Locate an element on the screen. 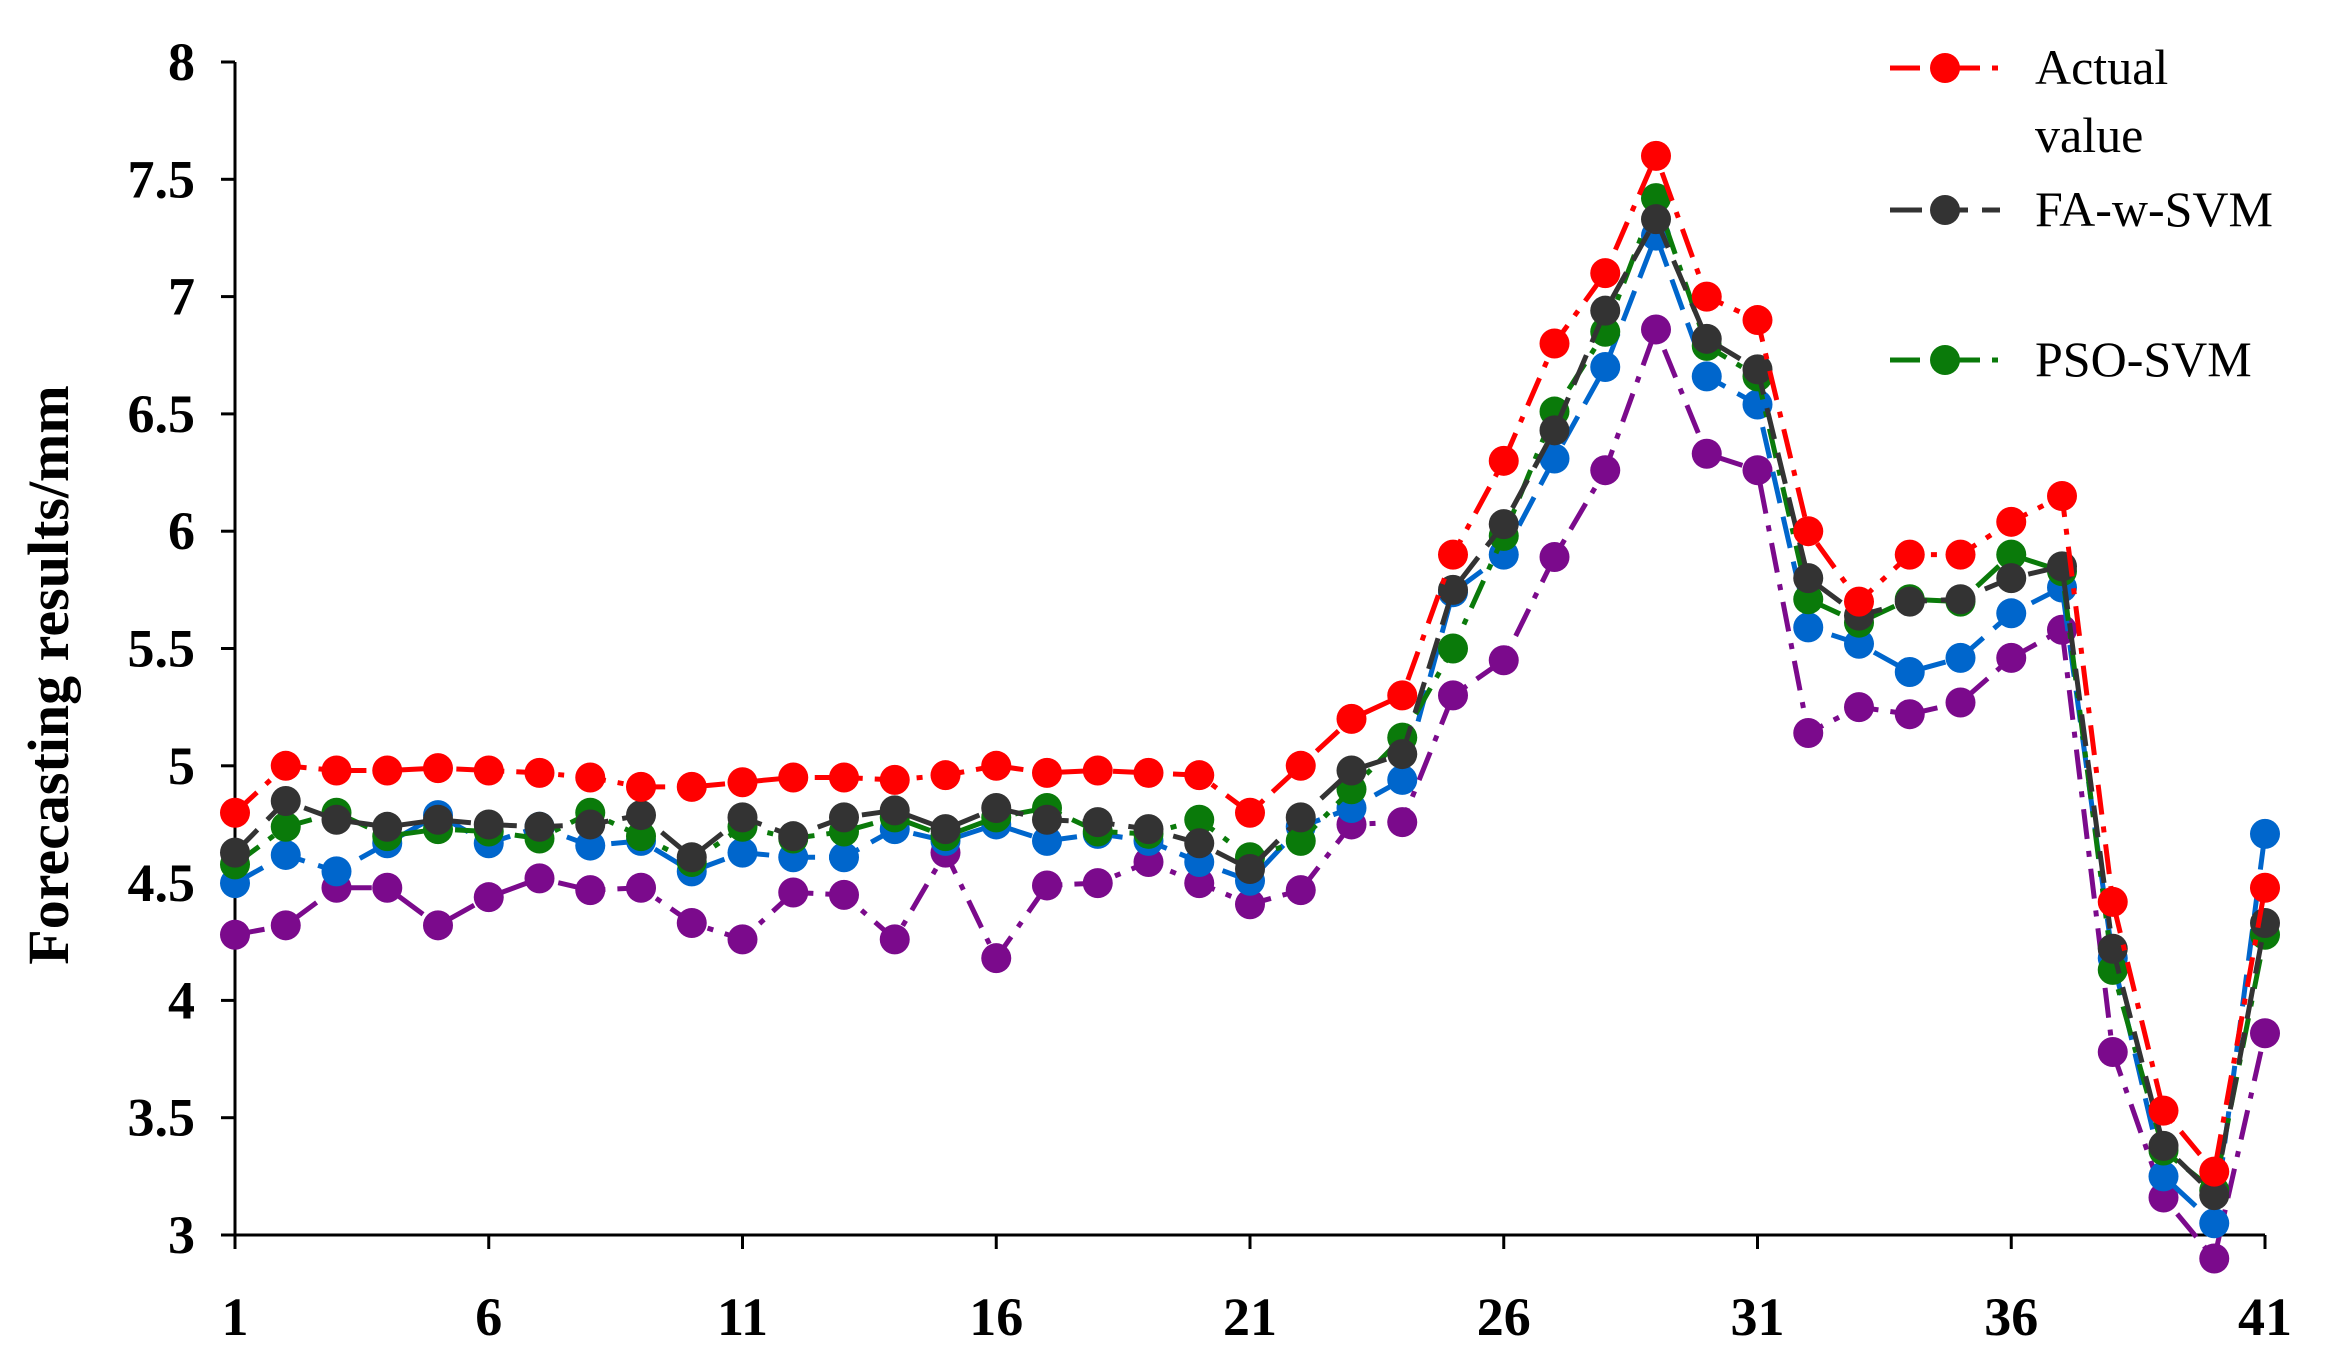 The height and width of the screenshot is (1362, 2326). legend-entry: Actual value is located at coordinates (2029, 101).